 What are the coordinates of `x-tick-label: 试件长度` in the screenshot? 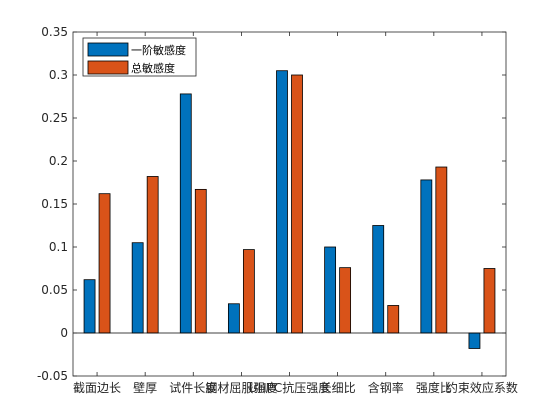 It's located at (193, 387).